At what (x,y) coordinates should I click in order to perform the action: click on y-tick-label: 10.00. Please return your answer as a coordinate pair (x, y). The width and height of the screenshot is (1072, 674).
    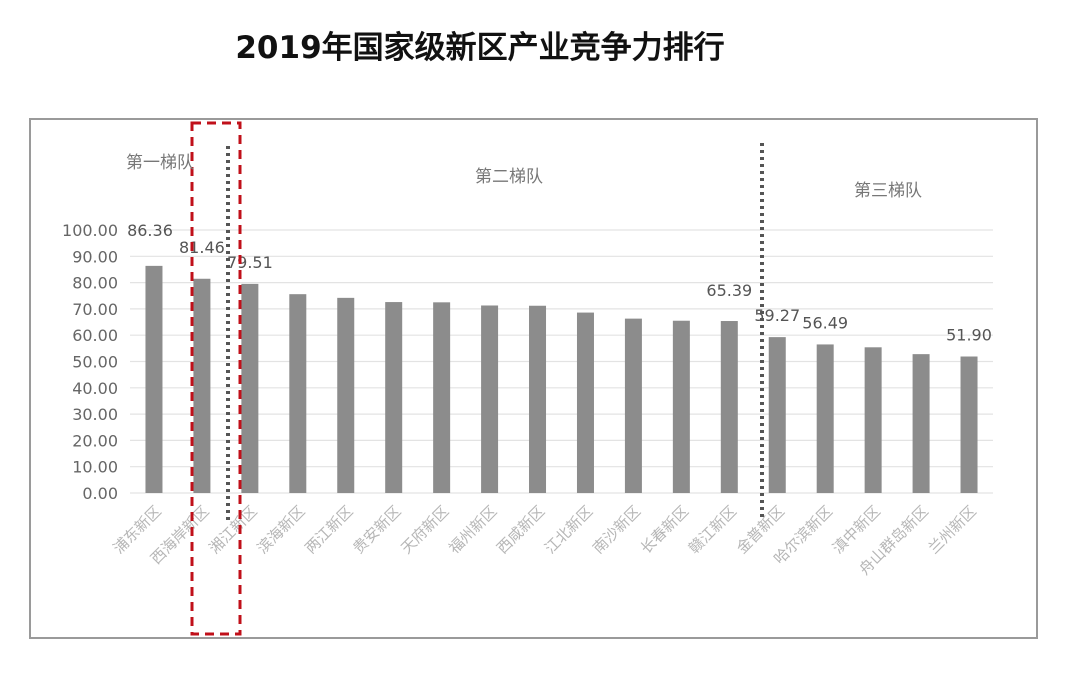
    Looking at the image, I should click on (95, 467).